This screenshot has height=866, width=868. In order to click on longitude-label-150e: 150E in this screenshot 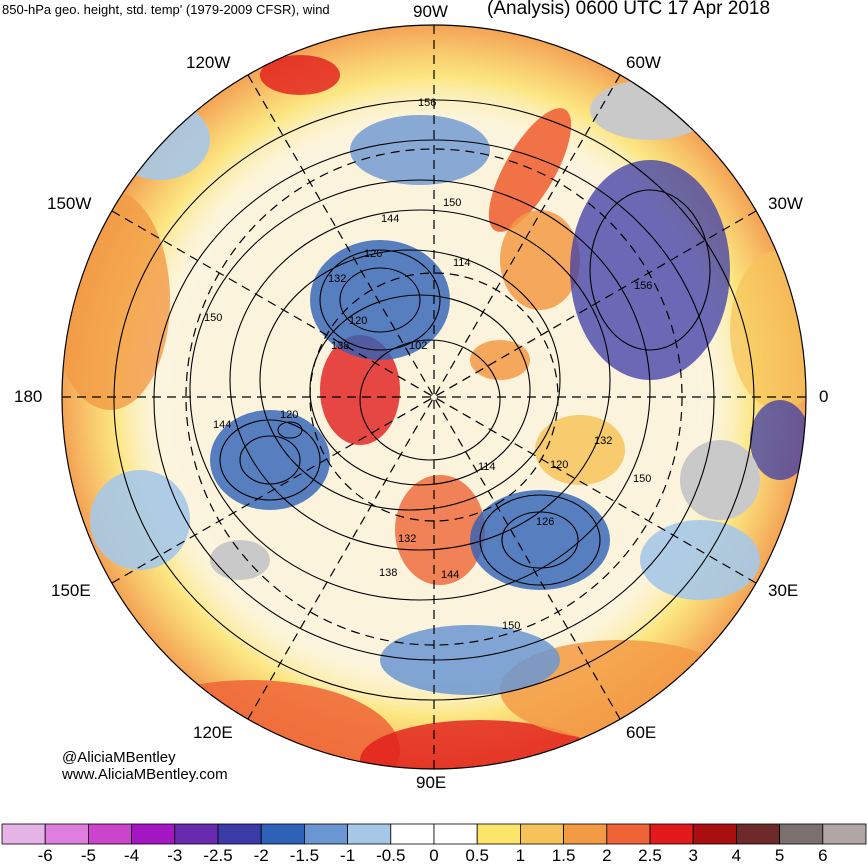, I will do `click(71, 590)`.